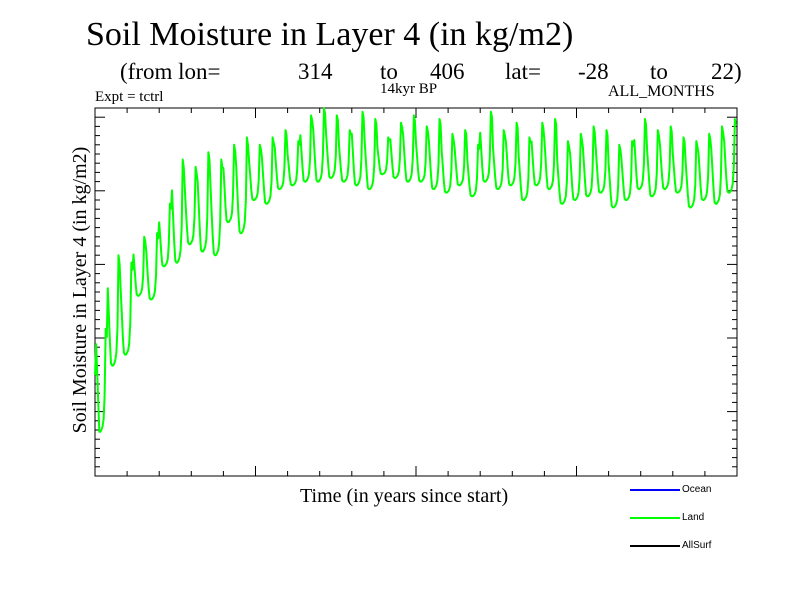 The image size is (800, 600). I want to click on subtitle-from-lon-label: (from lon=, so click(170, 71).